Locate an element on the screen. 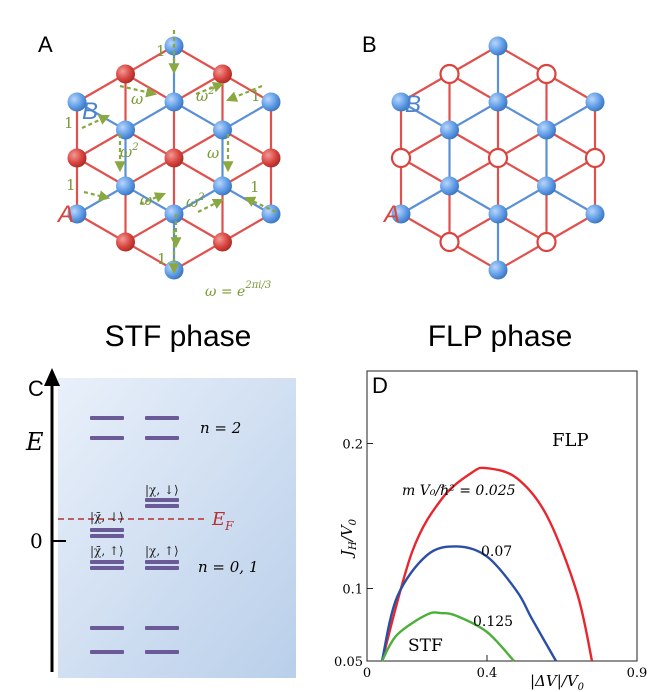  ket-label: |χ, ↓⟩ is located at coordinates (162, 490).